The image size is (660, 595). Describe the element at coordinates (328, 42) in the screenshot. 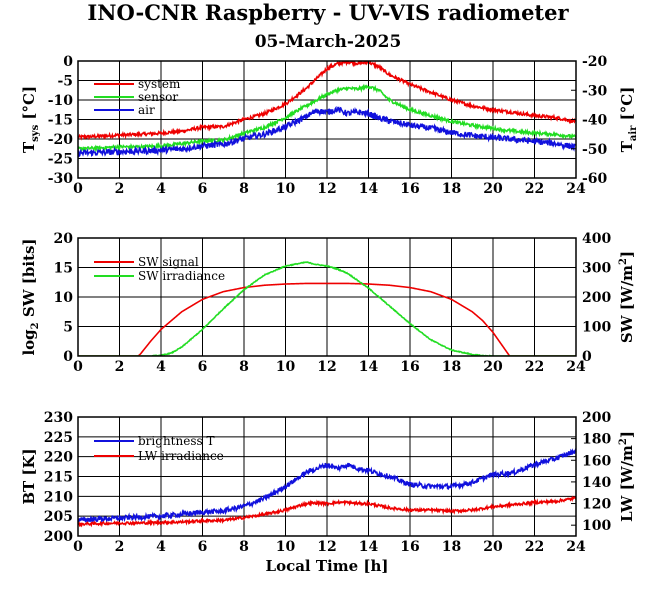

I see `figure-subtitle: 05-March-2025` at that location.